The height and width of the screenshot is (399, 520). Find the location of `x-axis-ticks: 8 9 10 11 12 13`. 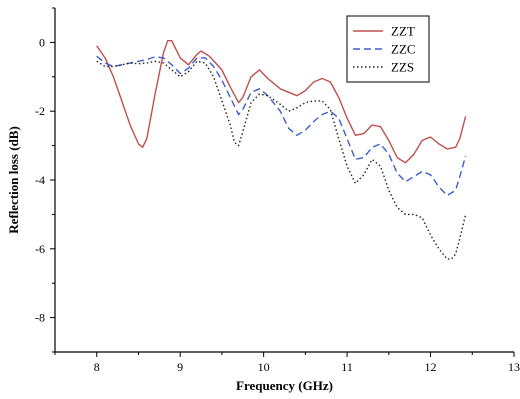

x-axis-ticks: 8 9 10 11 12 13 is located at coordinates (287, 363).